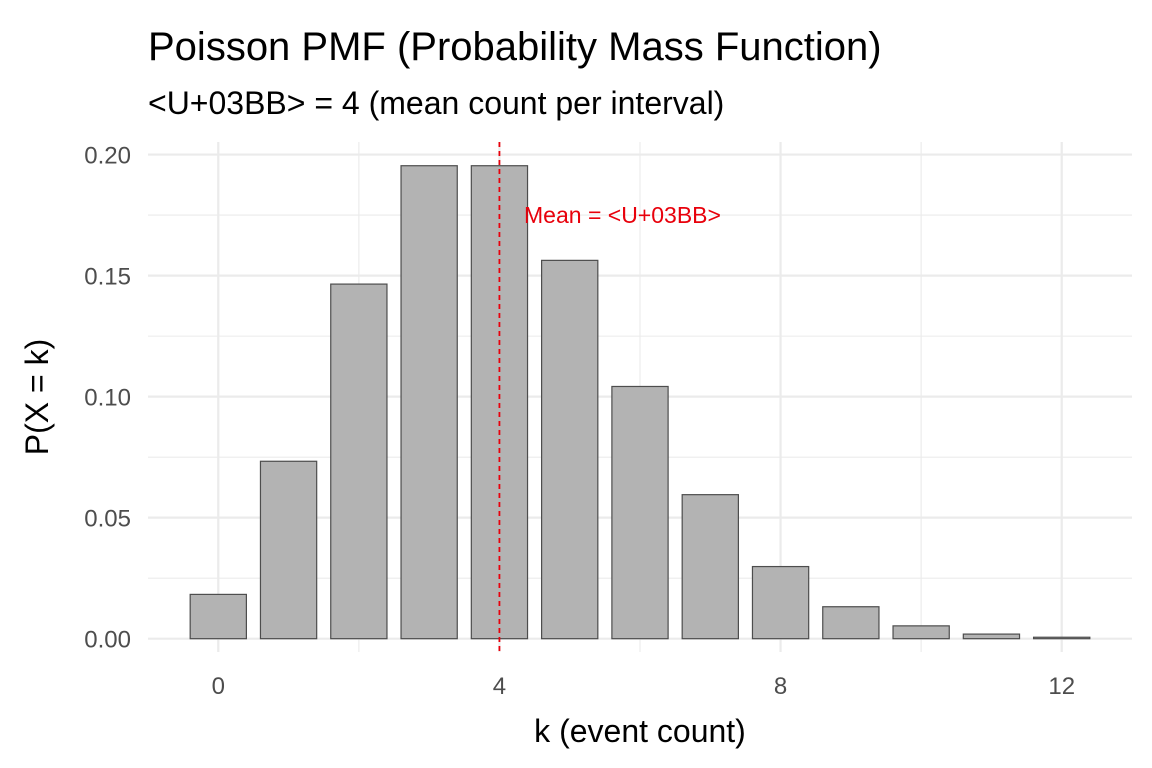 This screenshot has height=768, width=1152. I want to click on y-tick-label: 0.20, so click(107, 156).